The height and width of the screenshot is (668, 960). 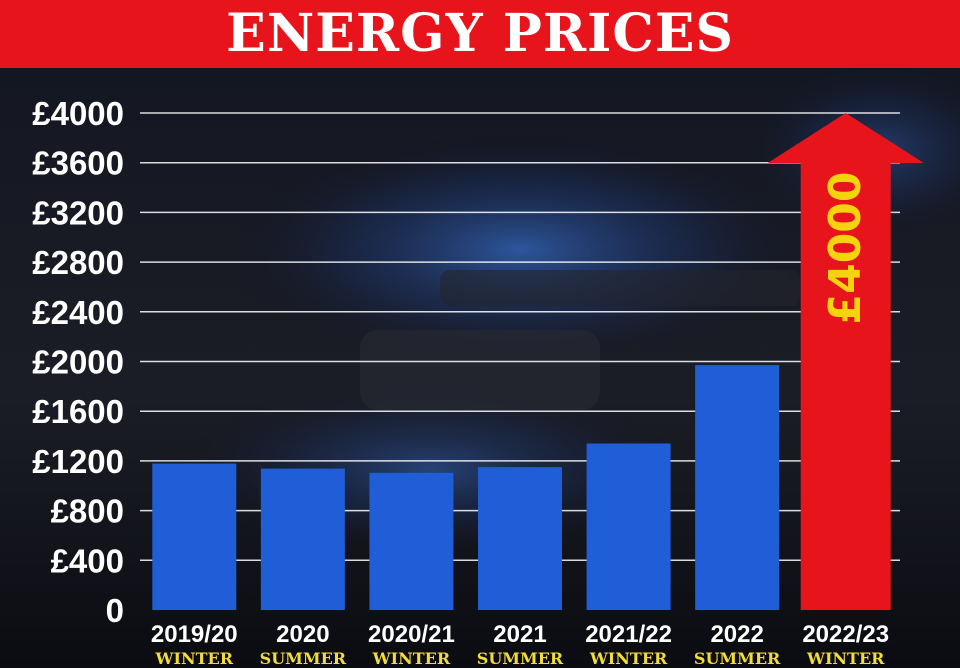 What do you see at coordinates (78, 312) in the screenshot?
I see `y-tick-label: £2400` at bounding box center [78, 312].